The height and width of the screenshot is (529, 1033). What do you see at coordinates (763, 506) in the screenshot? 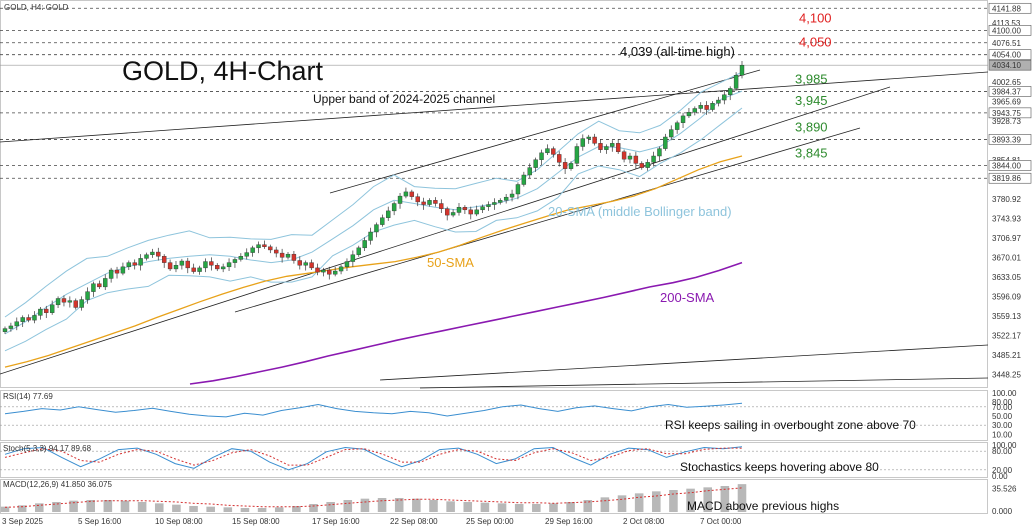
I see `macd-comment: MACD above previous highs` at bounding box center [763, 506].